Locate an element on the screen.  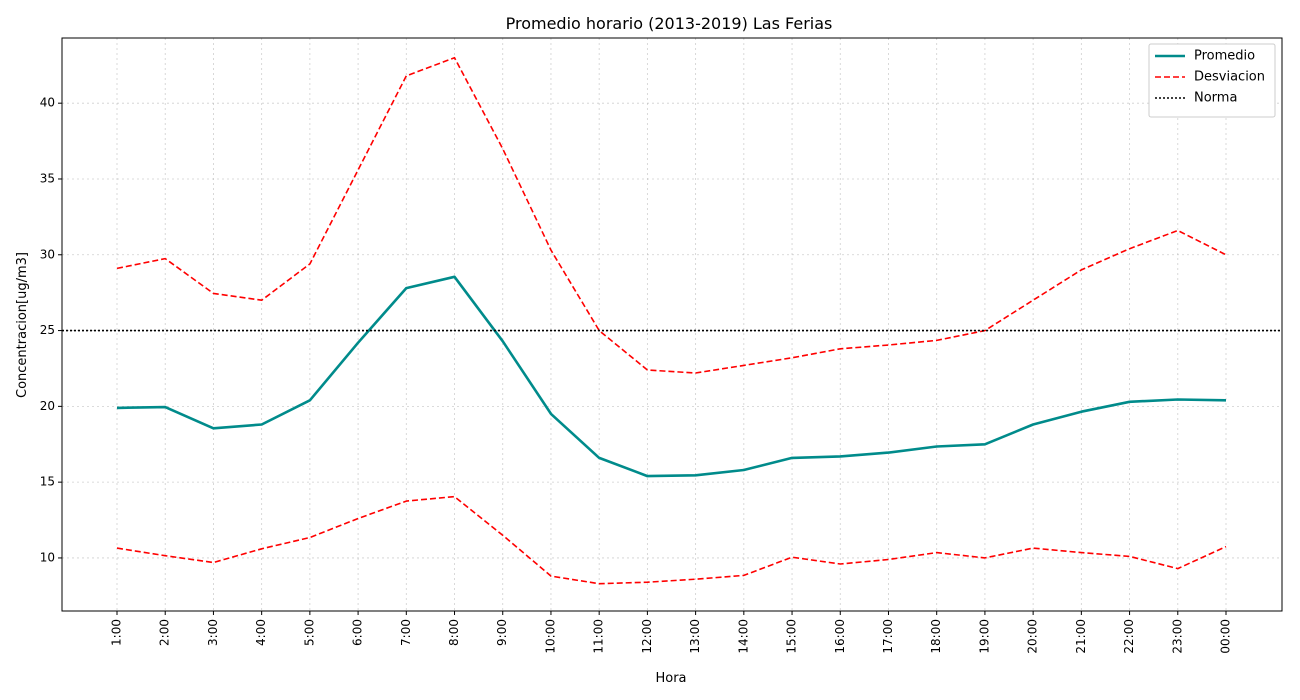
x-tick-label: 1:00 is located at coordinates (117, 632).